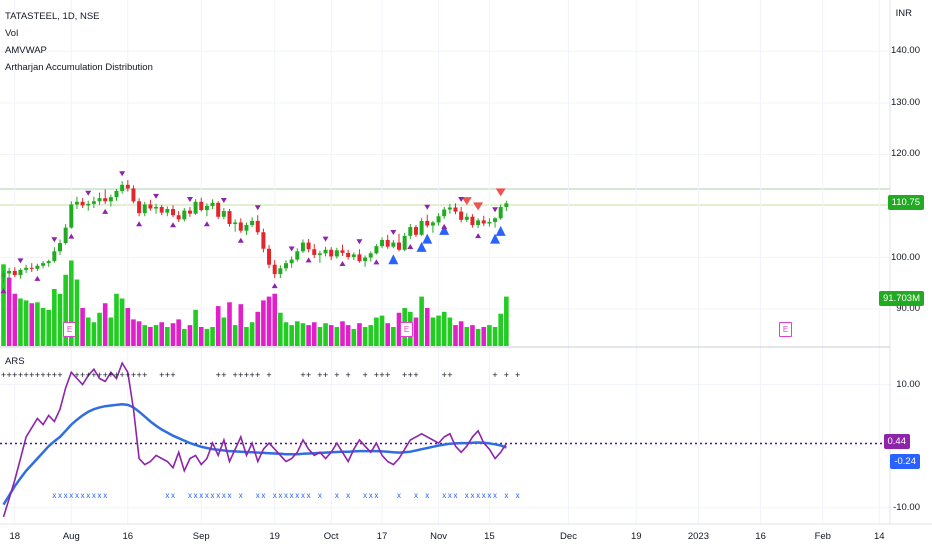 The height and width of the screenshot is (550, 932). What do you see at coordinates (698, 536) in the screenshot?
I see `time-tick-label: 2023` at bounding box center [698, 536].